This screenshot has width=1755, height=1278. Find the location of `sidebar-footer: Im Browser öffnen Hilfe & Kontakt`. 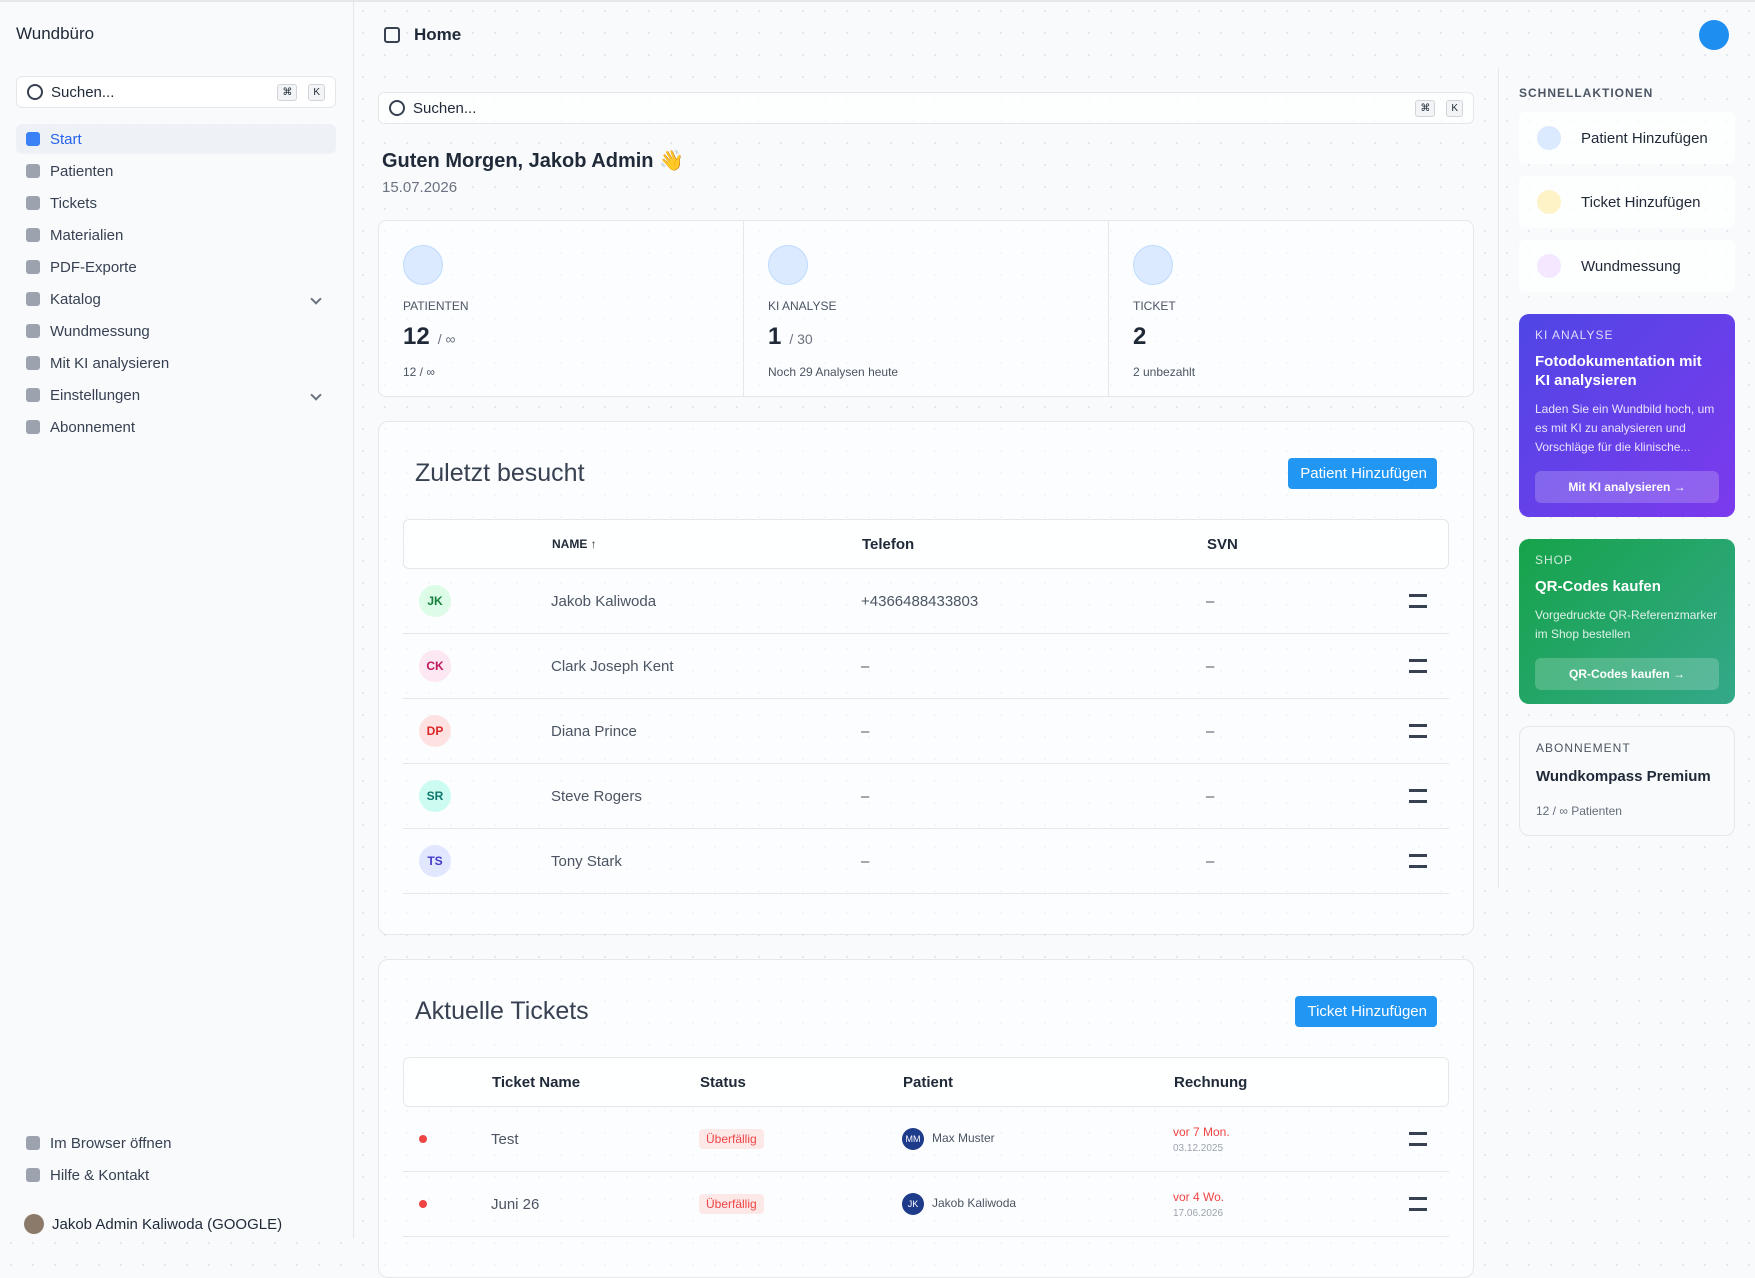

sidebar-footer: Im Browser öffnen Hilfe & Kontakt is located at coordinates (176, 1160).